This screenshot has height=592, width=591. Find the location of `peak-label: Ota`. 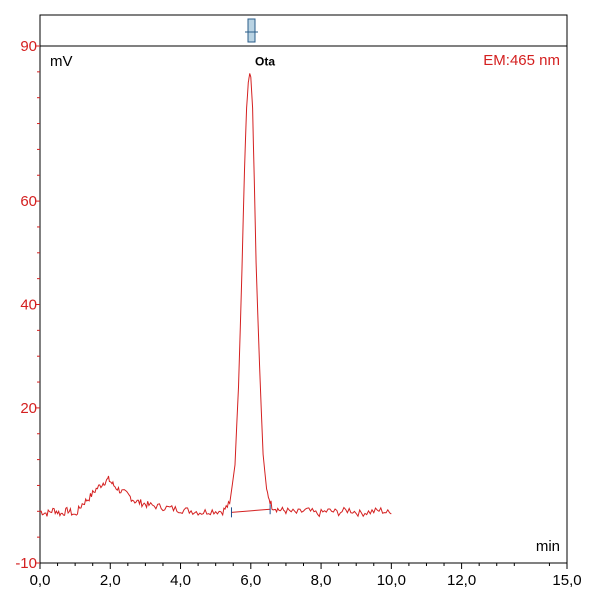

peak-label: Ota is located at coordinates (265, 61).